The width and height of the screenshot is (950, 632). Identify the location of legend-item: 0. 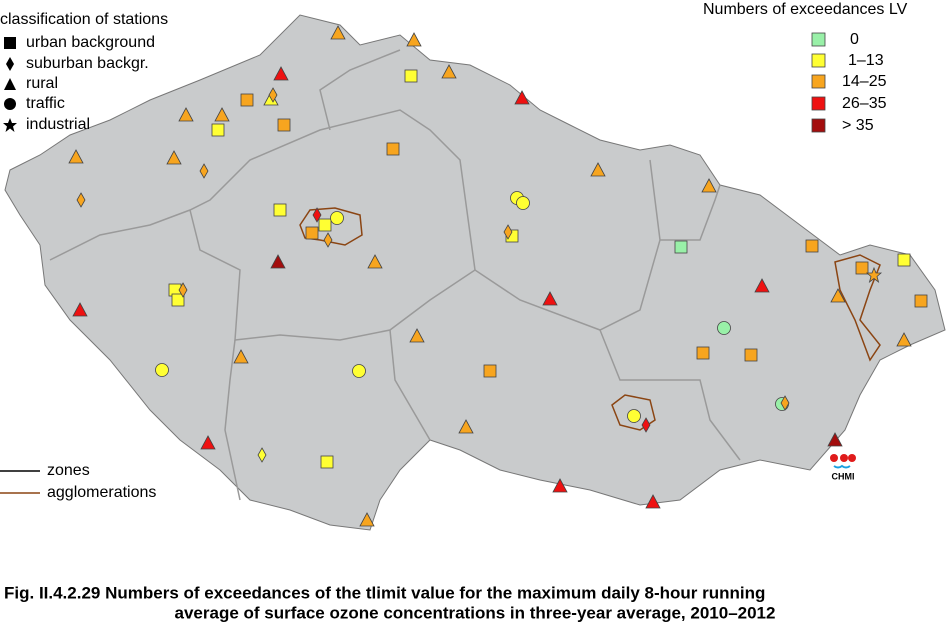
(854, 39).